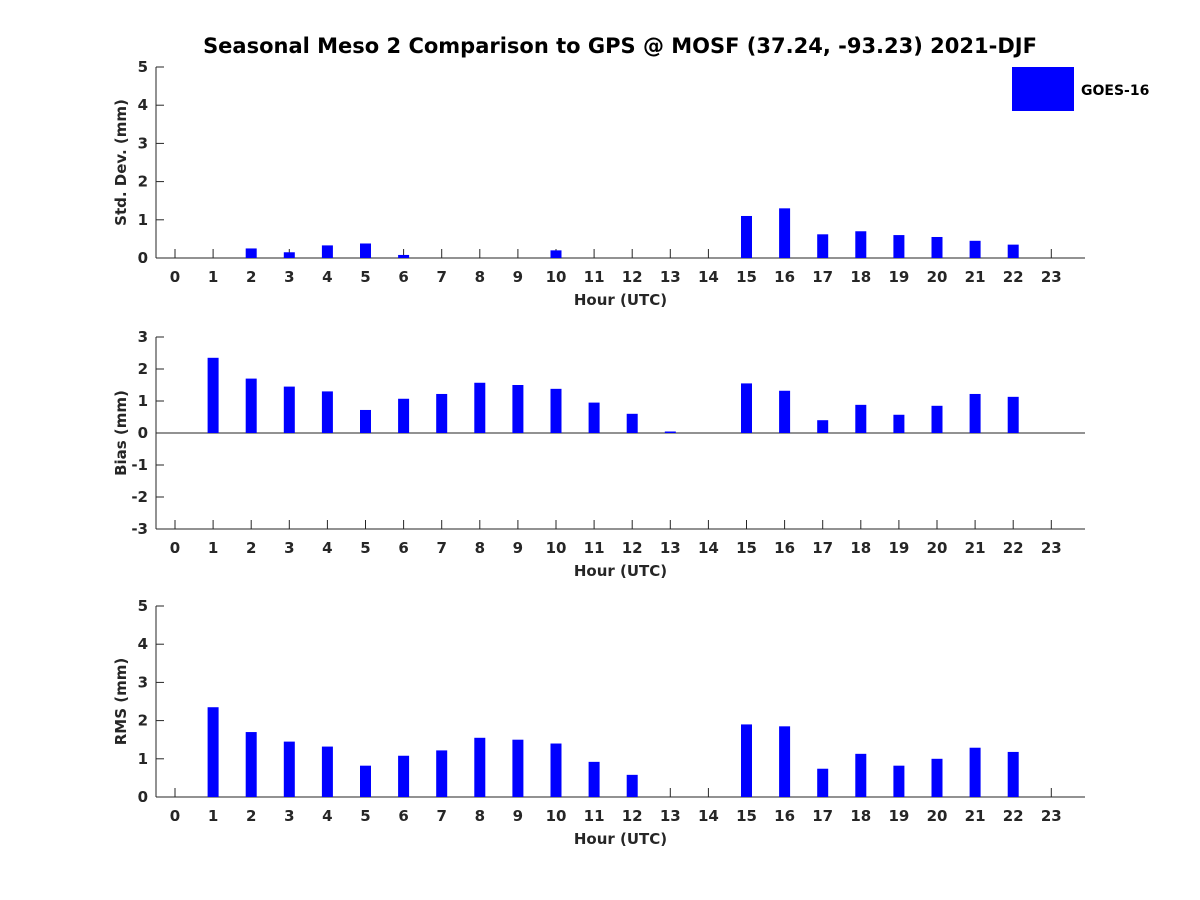 The height and width of the screenshot is (900, 1200). Describe the element at coordinates (213, 277) in the screenshot. I see `x-tick-label: 1` at that location.